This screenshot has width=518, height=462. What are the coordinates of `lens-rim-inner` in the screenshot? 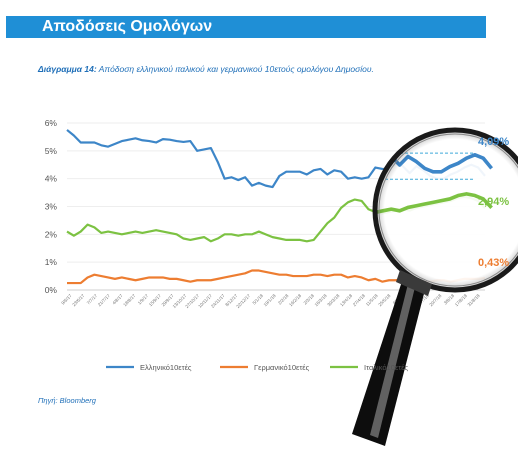 It's located at (448, 210).